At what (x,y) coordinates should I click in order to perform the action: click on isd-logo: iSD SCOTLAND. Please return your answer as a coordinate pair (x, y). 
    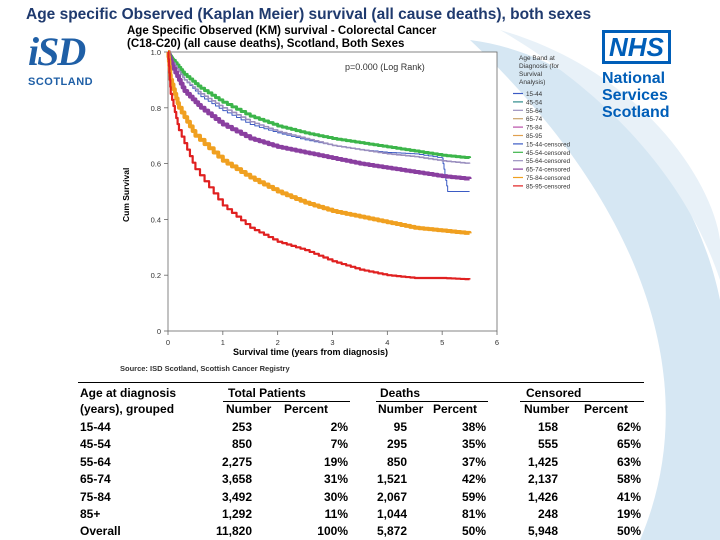
    Looking at the image, I should click on (67, 63).